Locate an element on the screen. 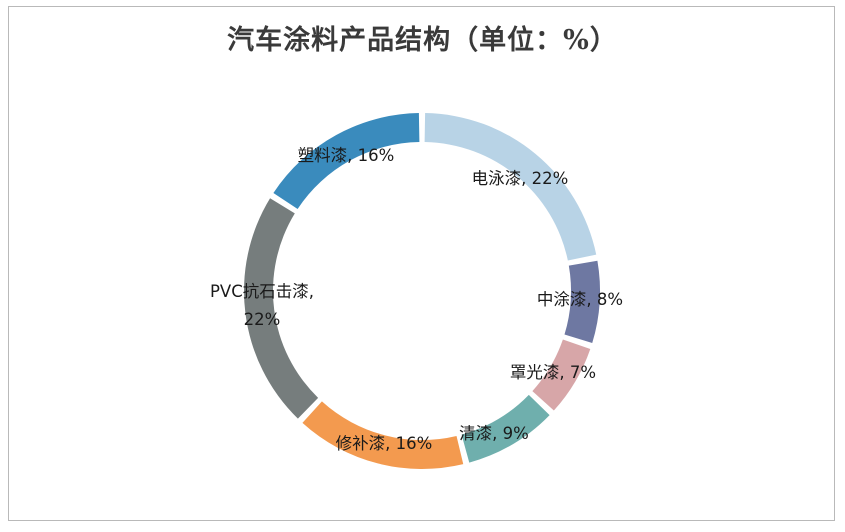 Image resolution: width=845 pixels, height=532 pixels. slice-label-6: PVC抗石击漆, 22% is located at coordinates (262, 305).